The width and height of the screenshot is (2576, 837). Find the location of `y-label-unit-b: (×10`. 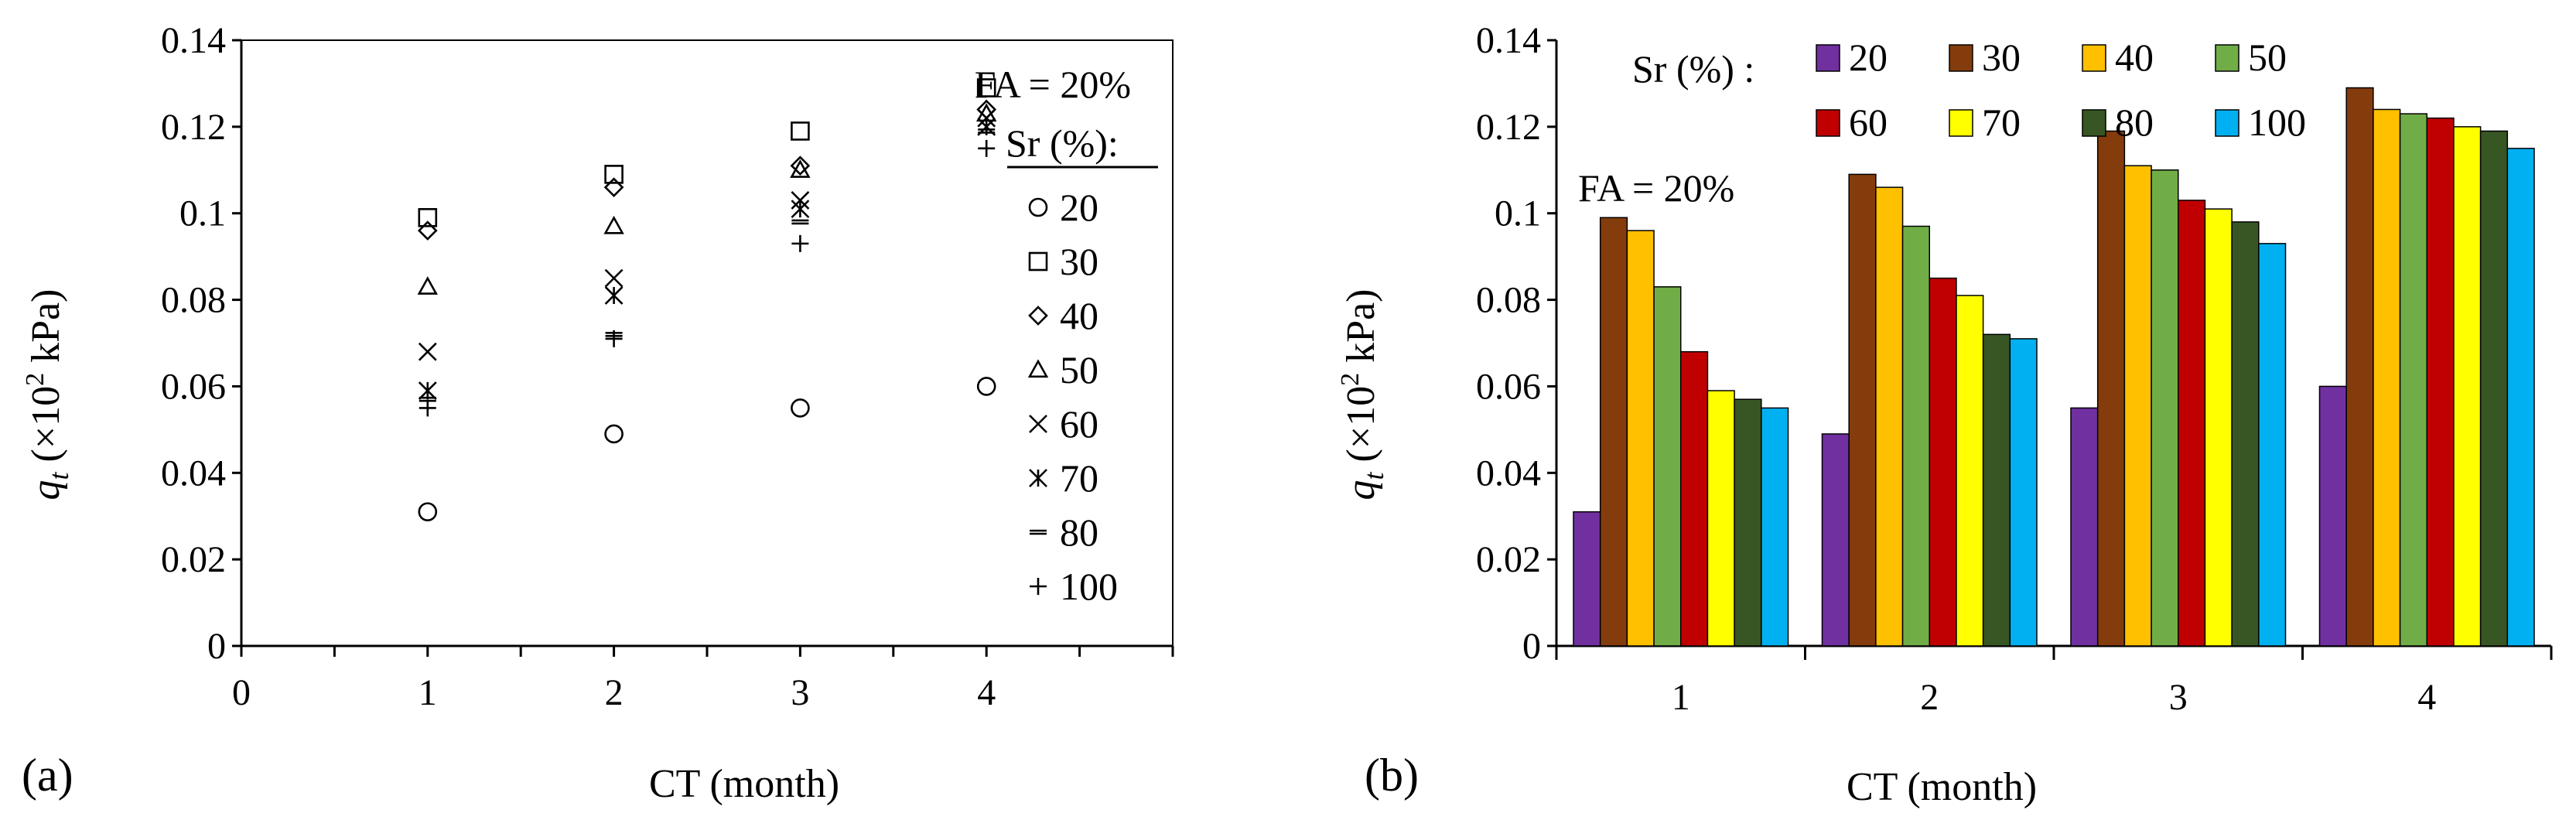

y-label-unit-b: (×10 is located at coordinates (1361, 429).